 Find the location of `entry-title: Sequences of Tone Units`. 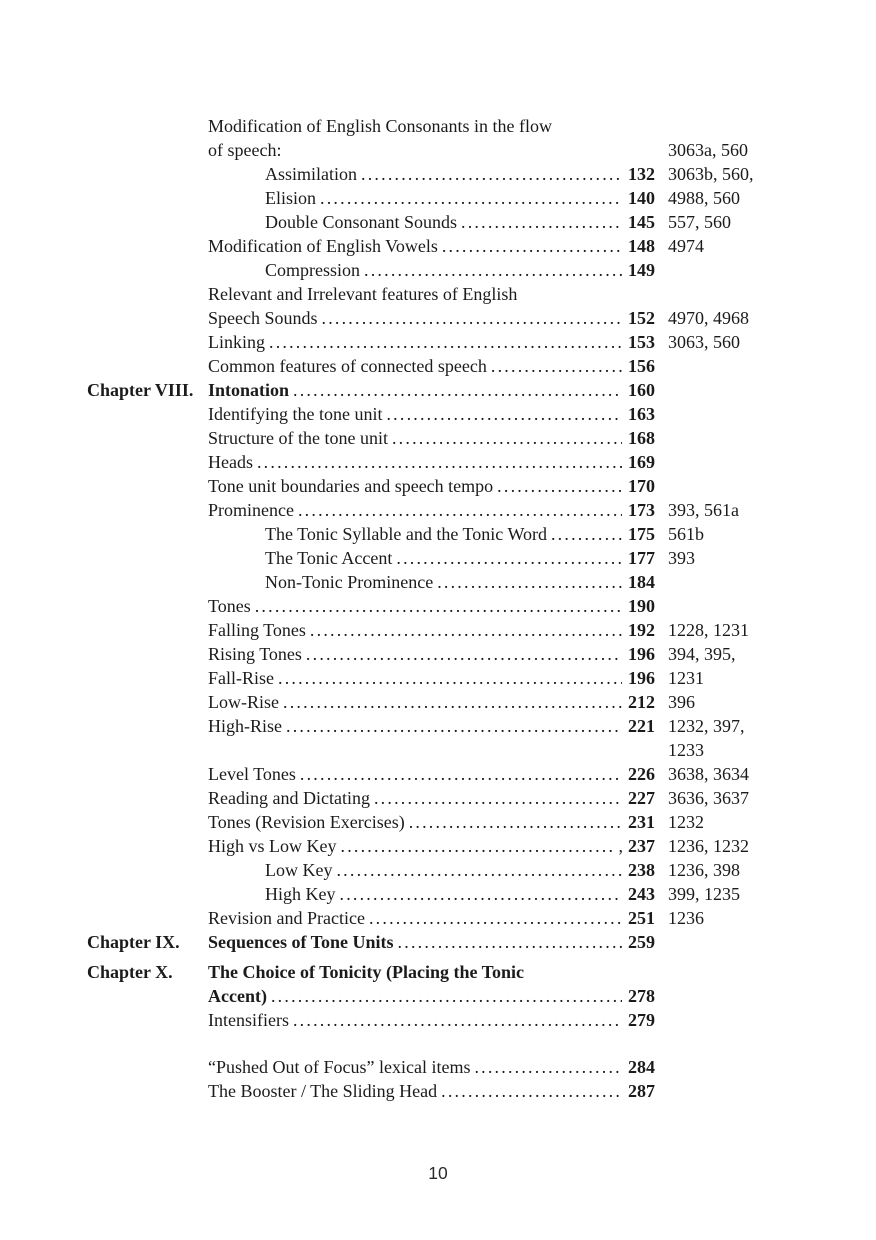

entry-title: Sequences of Tone Units is located at coordinates (301, 942).